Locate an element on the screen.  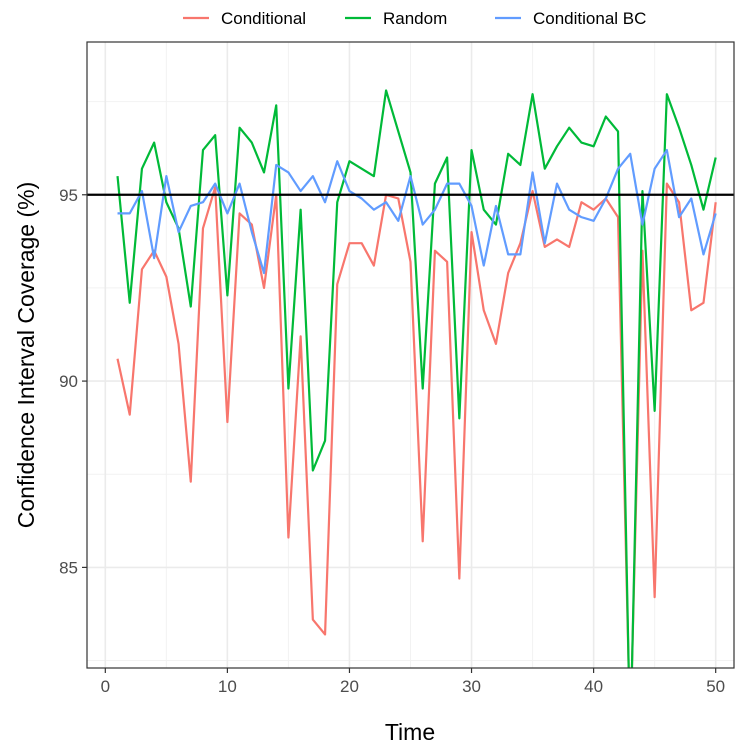
x-tick-label: 30 is located at coordinates (471, 686).